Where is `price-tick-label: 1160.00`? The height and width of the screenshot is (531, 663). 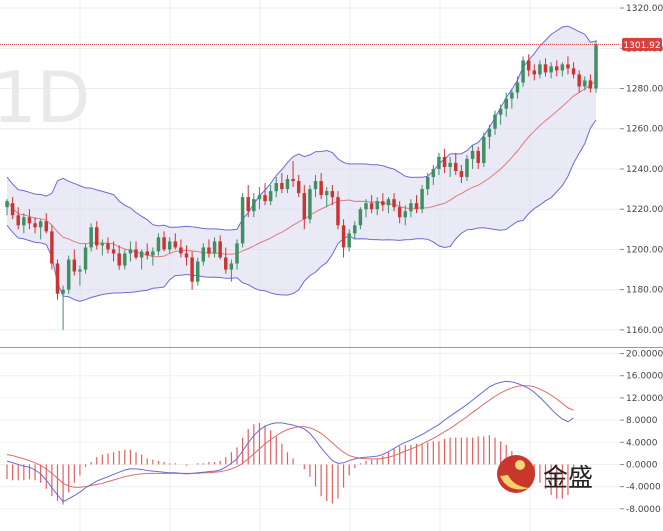
price-tick-label: 1160.00 is located at coordinates (644, 331).